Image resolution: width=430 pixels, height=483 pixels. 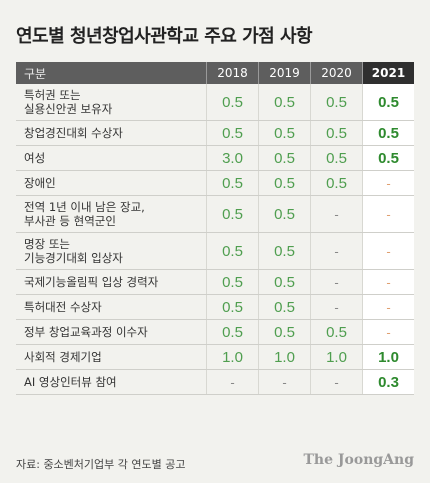 What do you see at coordinates (86, 332) in the screenshot?
I see `row-label: 정부 창업교육과정 이수자` at bounding box center [86, 332].